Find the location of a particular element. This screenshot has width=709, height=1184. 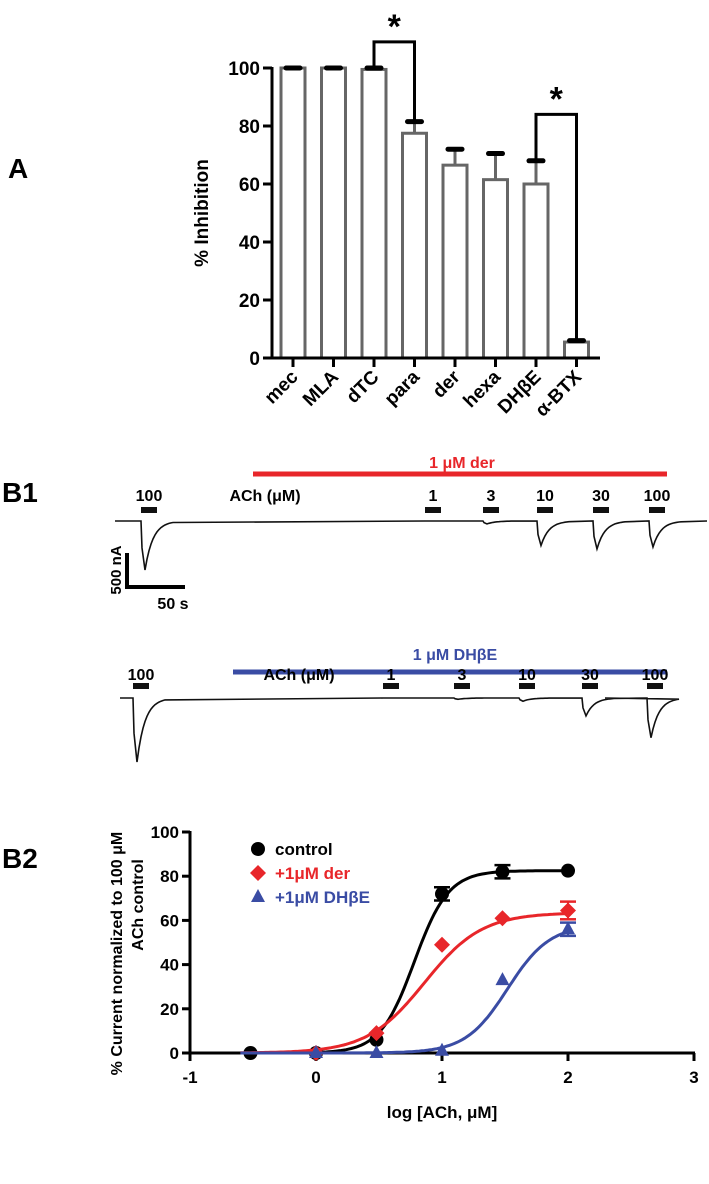

x-tick-label: dTC is located at coordinates (363, 386).